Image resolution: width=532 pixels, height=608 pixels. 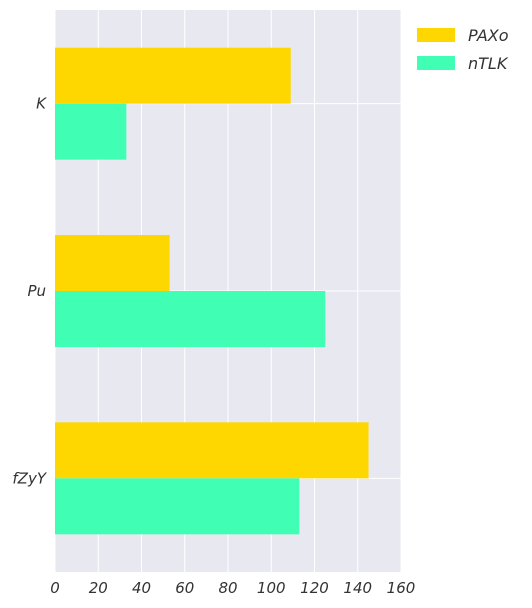 What do you see at coordinates (36, 291) in the screenshot?
I see `y-tick-label: Pu` at bounding box center [36, 291].